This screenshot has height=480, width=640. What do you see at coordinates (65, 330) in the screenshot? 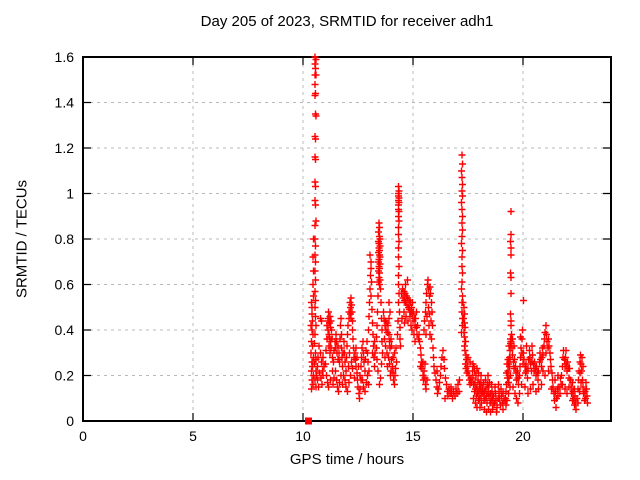
I see `y-tick-label: 0.4` at bounding box center [65, 330].